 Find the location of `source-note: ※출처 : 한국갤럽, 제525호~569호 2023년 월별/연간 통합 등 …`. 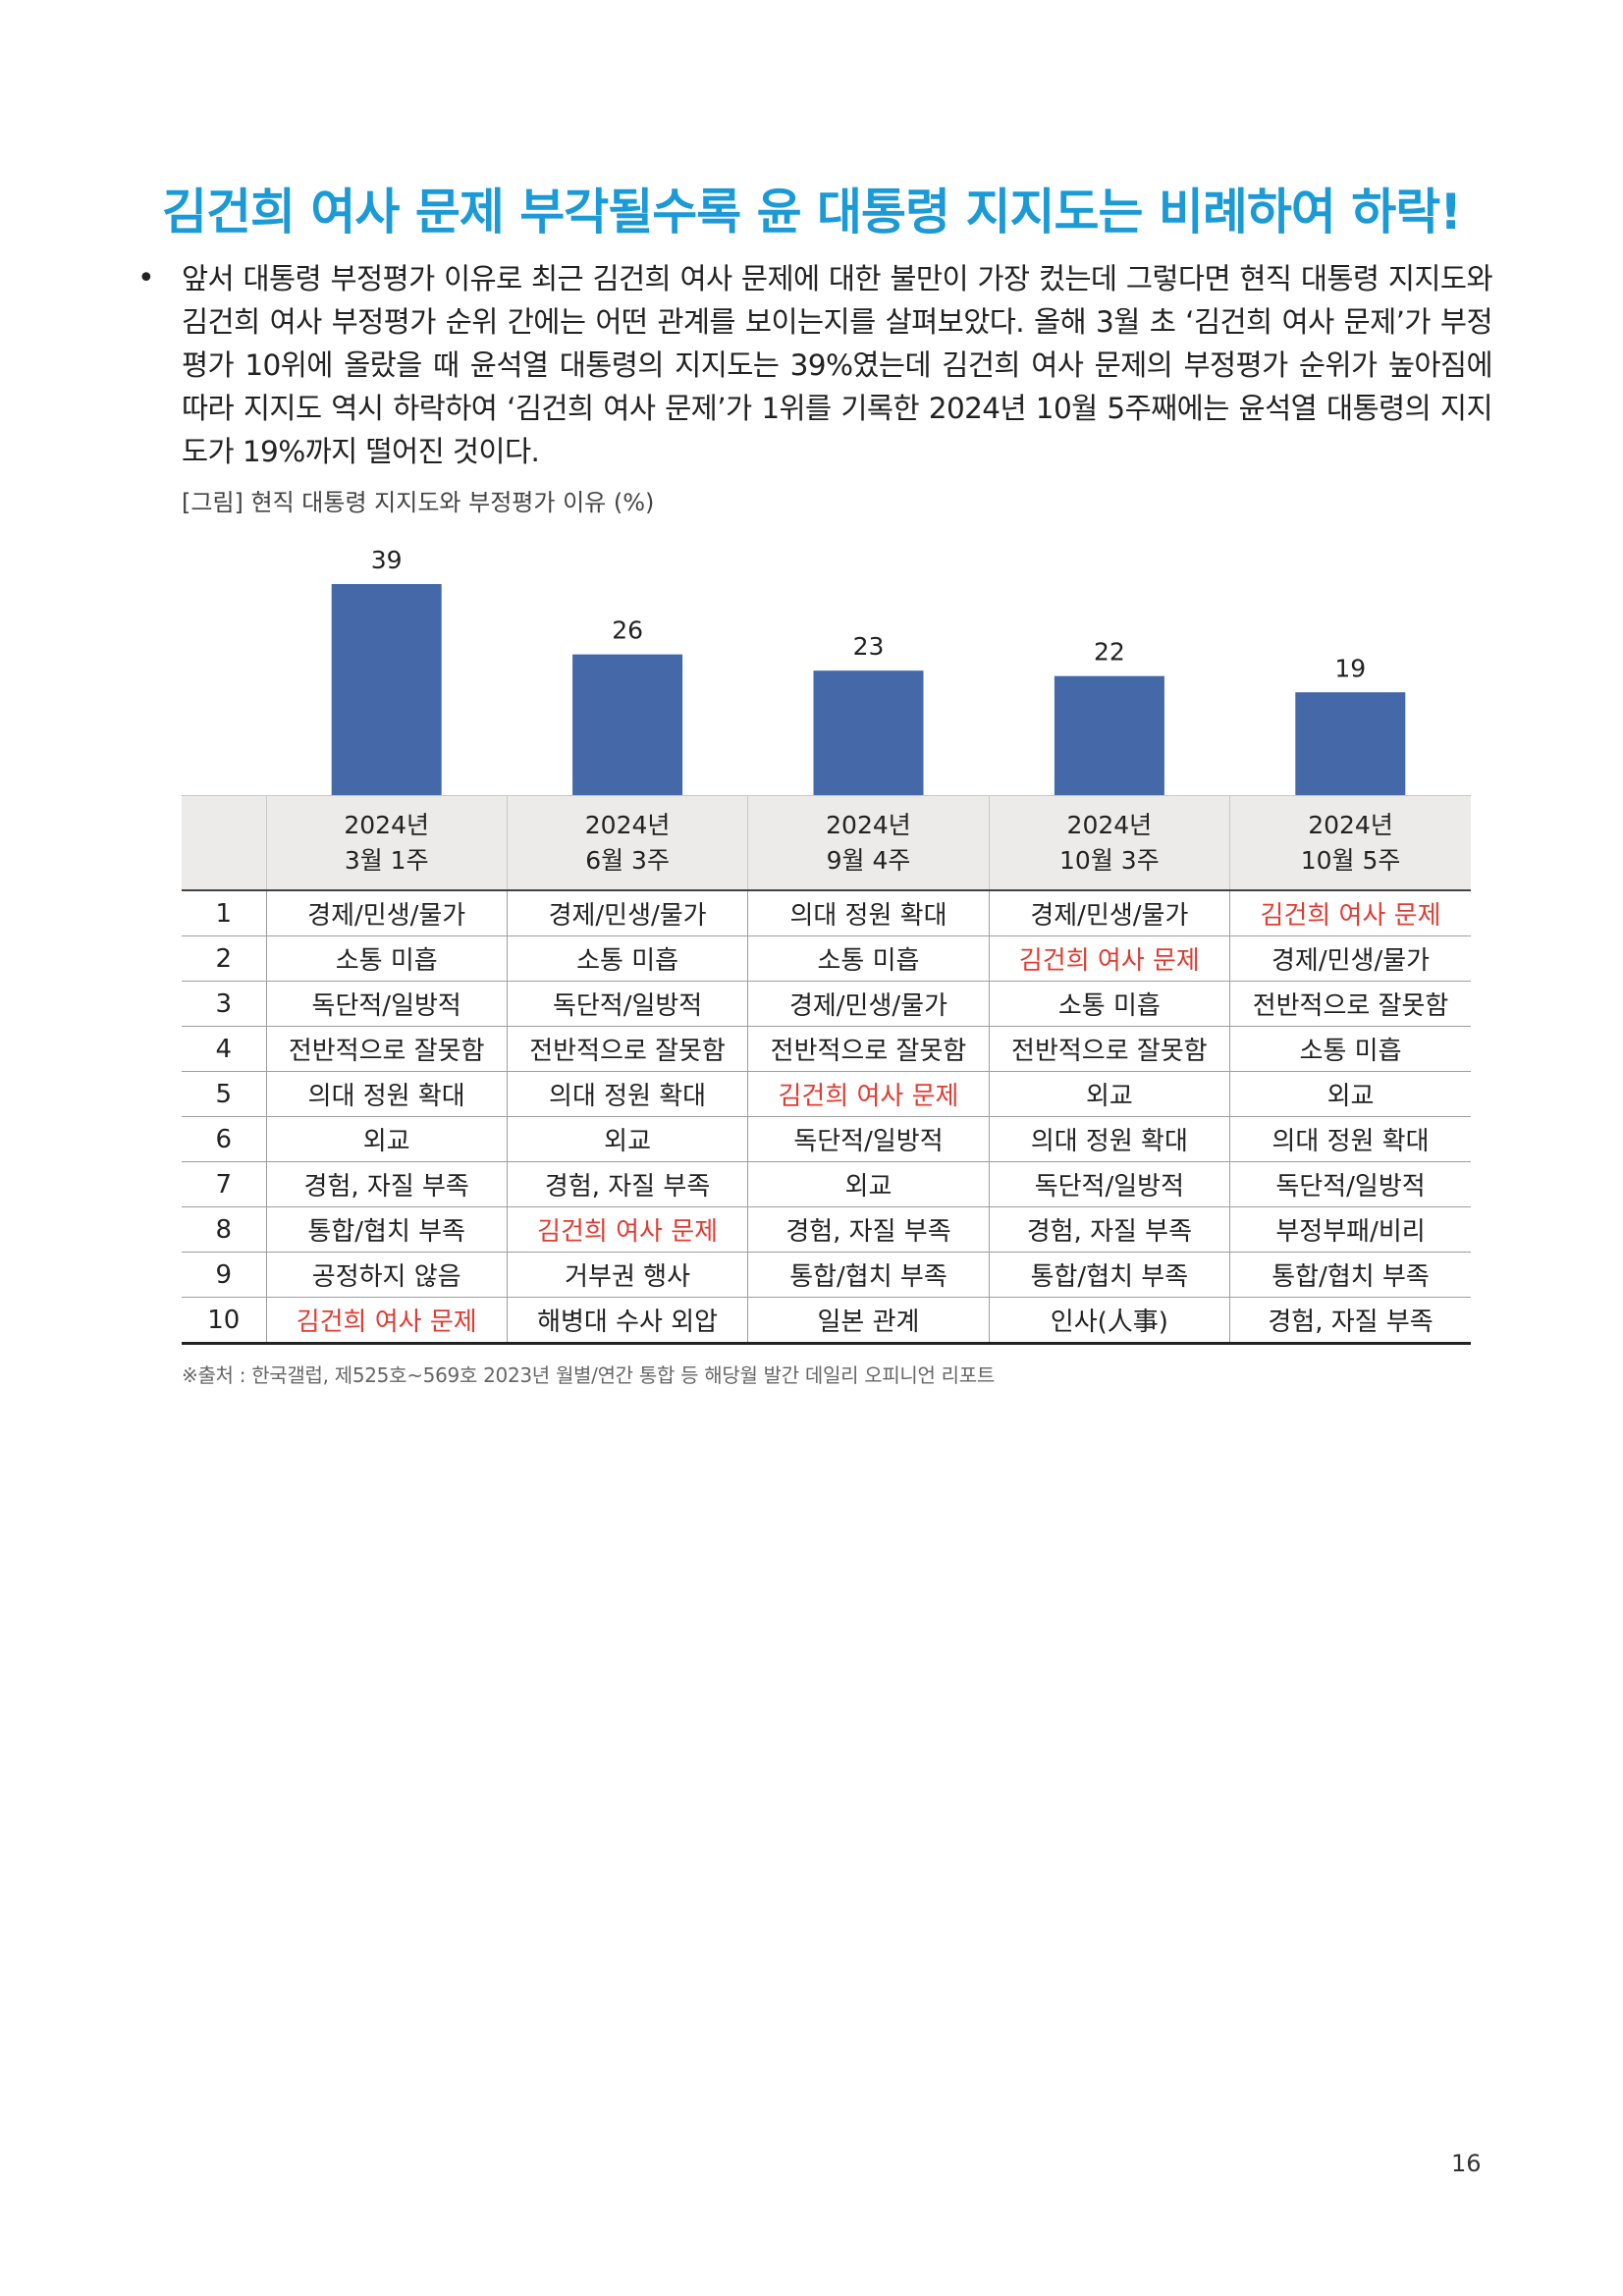

source-note: ※출처 : 한국갤럽, 제525호~569호 2023년 월별/연간 통합 등 … is located at coordinates (588, 1375).